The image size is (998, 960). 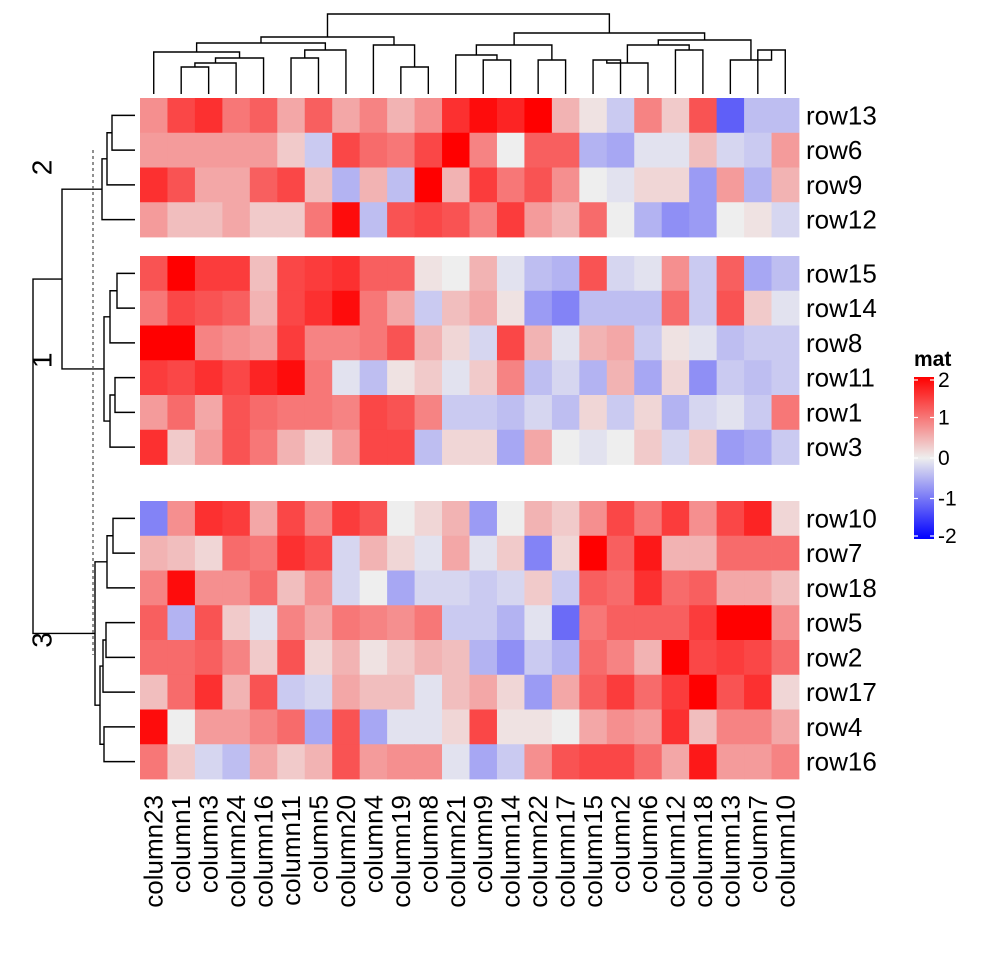 What do you see at coordinates (42, 640) in the screenshot?
I see `row-group-label: 3` at bounding box center [42, 640].